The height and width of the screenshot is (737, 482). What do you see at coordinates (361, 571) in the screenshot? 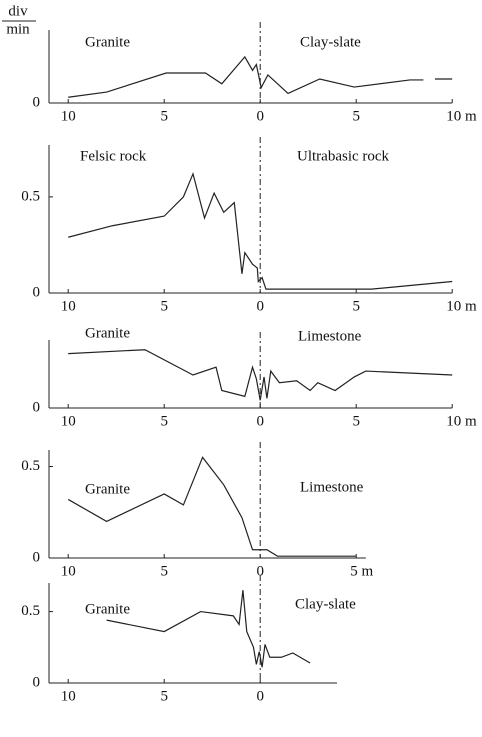
I see `x-tick-label: 5 m` at bounding box center [361, 571].